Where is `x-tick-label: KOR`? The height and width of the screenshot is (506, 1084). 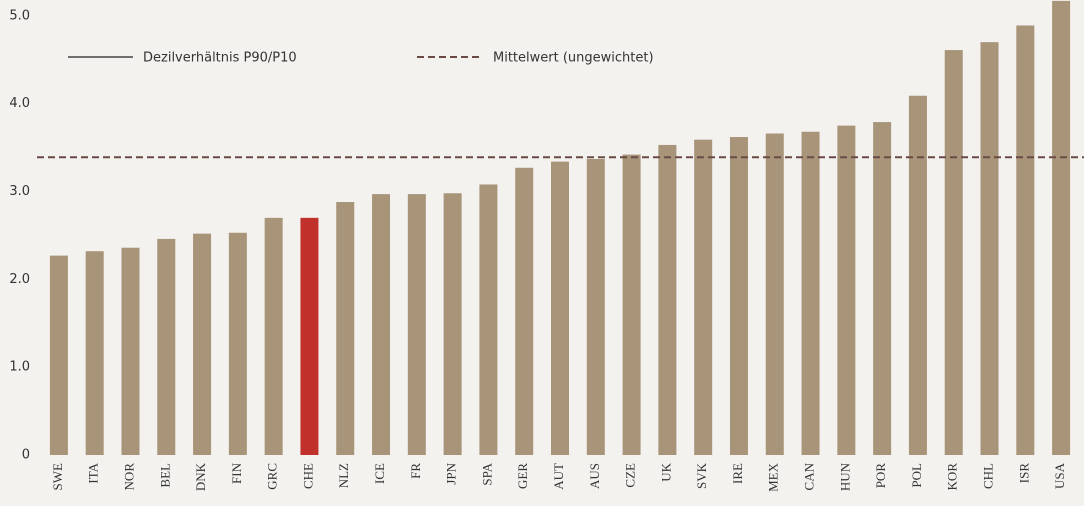 x-tick-label: KOR is located at coordinates (952, 477).